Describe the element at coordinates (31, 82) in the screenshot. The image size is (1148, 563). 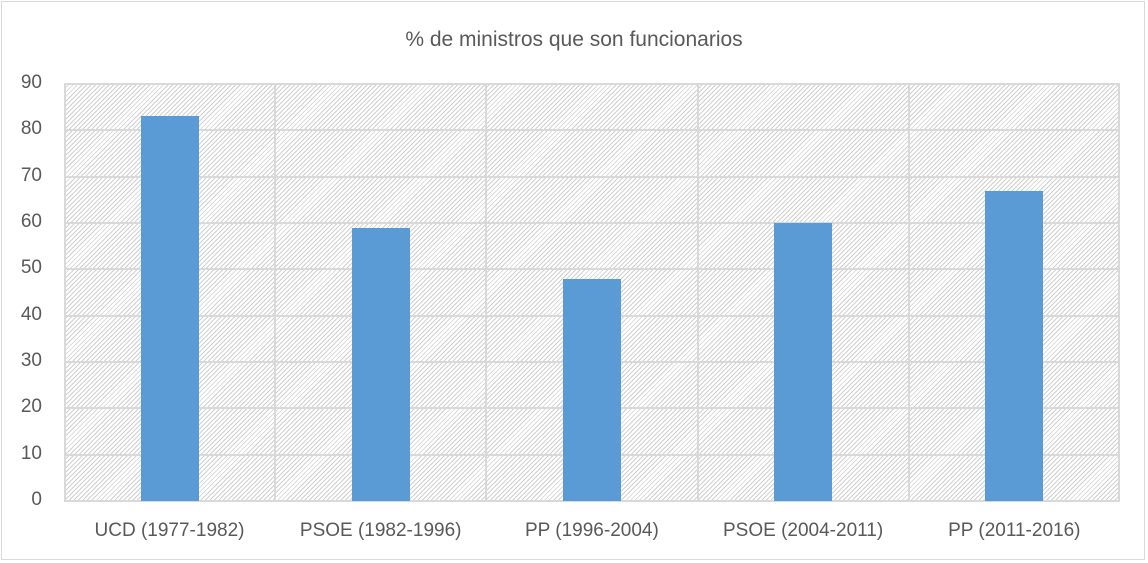
I see `y-tick-label: 90` at that location.